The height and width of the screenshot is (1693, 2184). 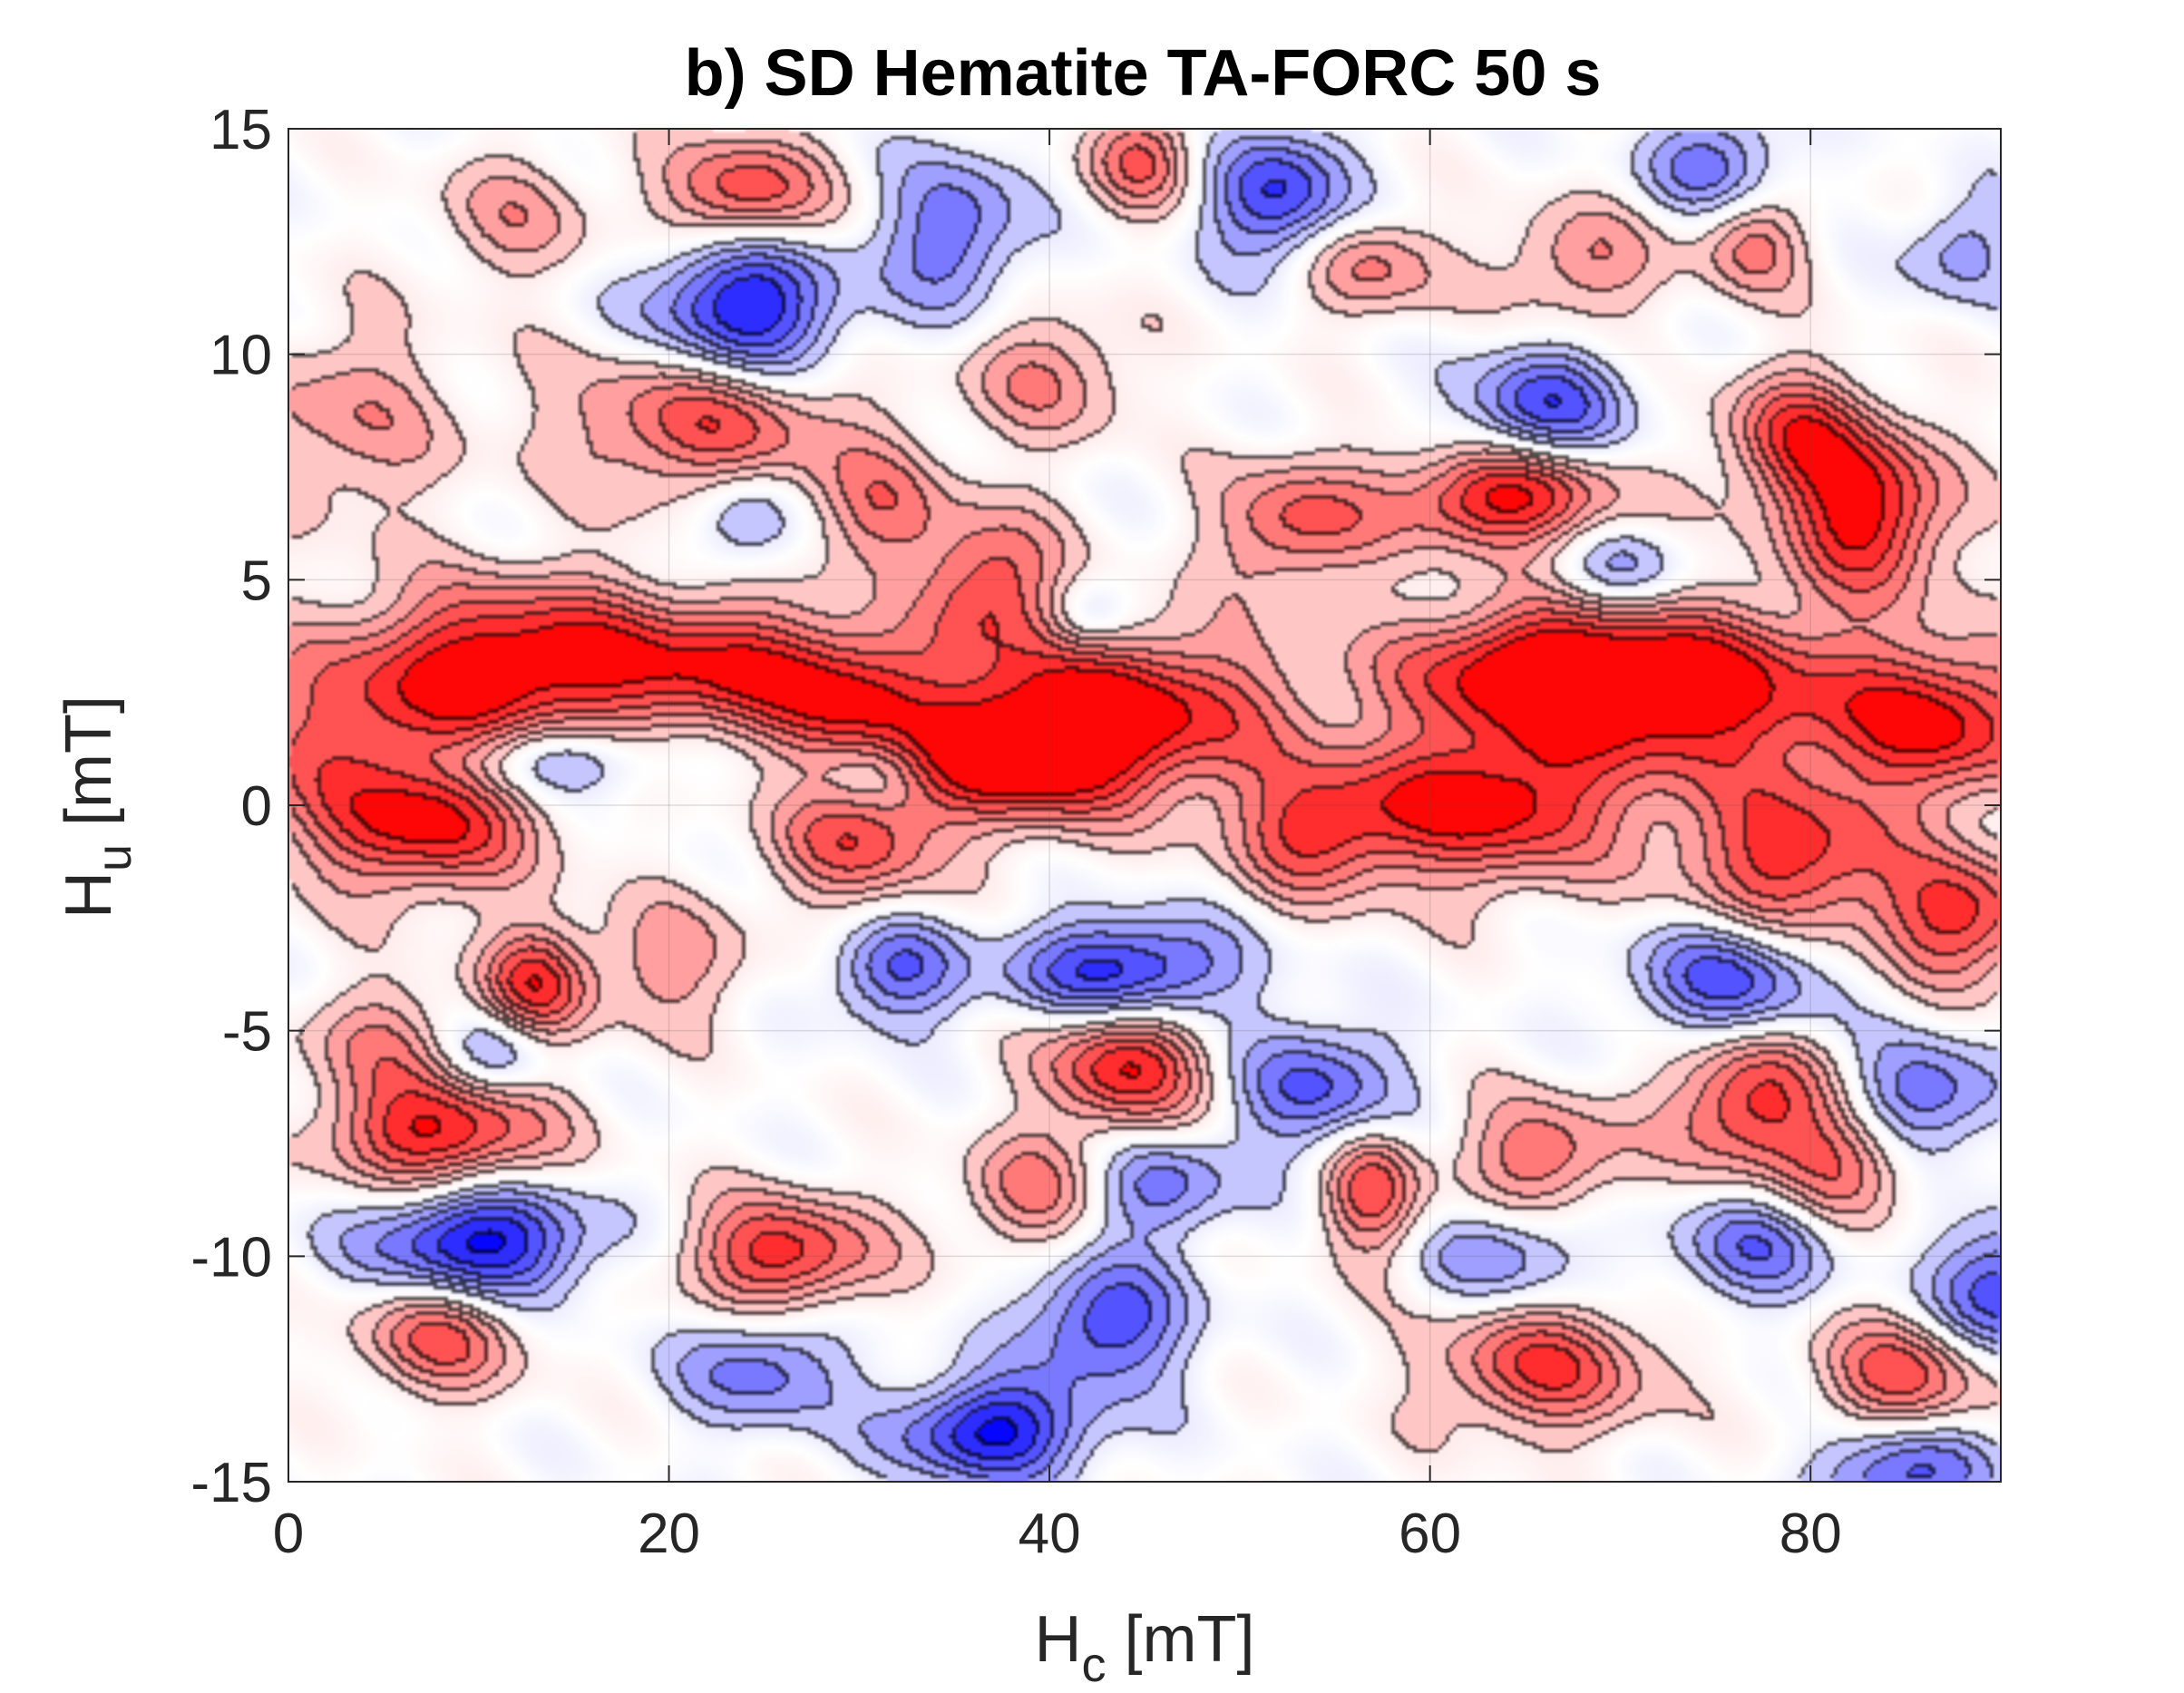 What do you see at coordinates (1050, 1534) in the screenshot?
I see `x-tick-label: 40` at bounding box center [1050, 1534].